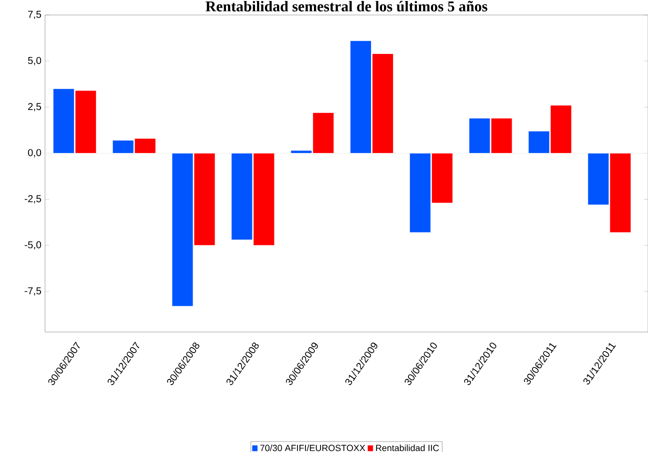 The height and width of the screenshot is (452, 648). I want to click on y-tick-label: 0,0, so click(35, 153).